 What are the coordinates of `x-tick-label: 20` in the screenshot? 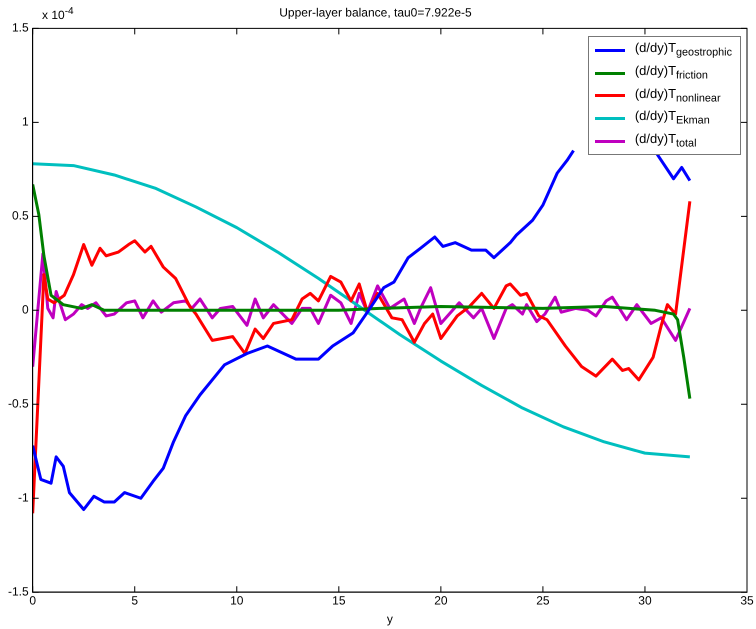 It's located at (441, 601).